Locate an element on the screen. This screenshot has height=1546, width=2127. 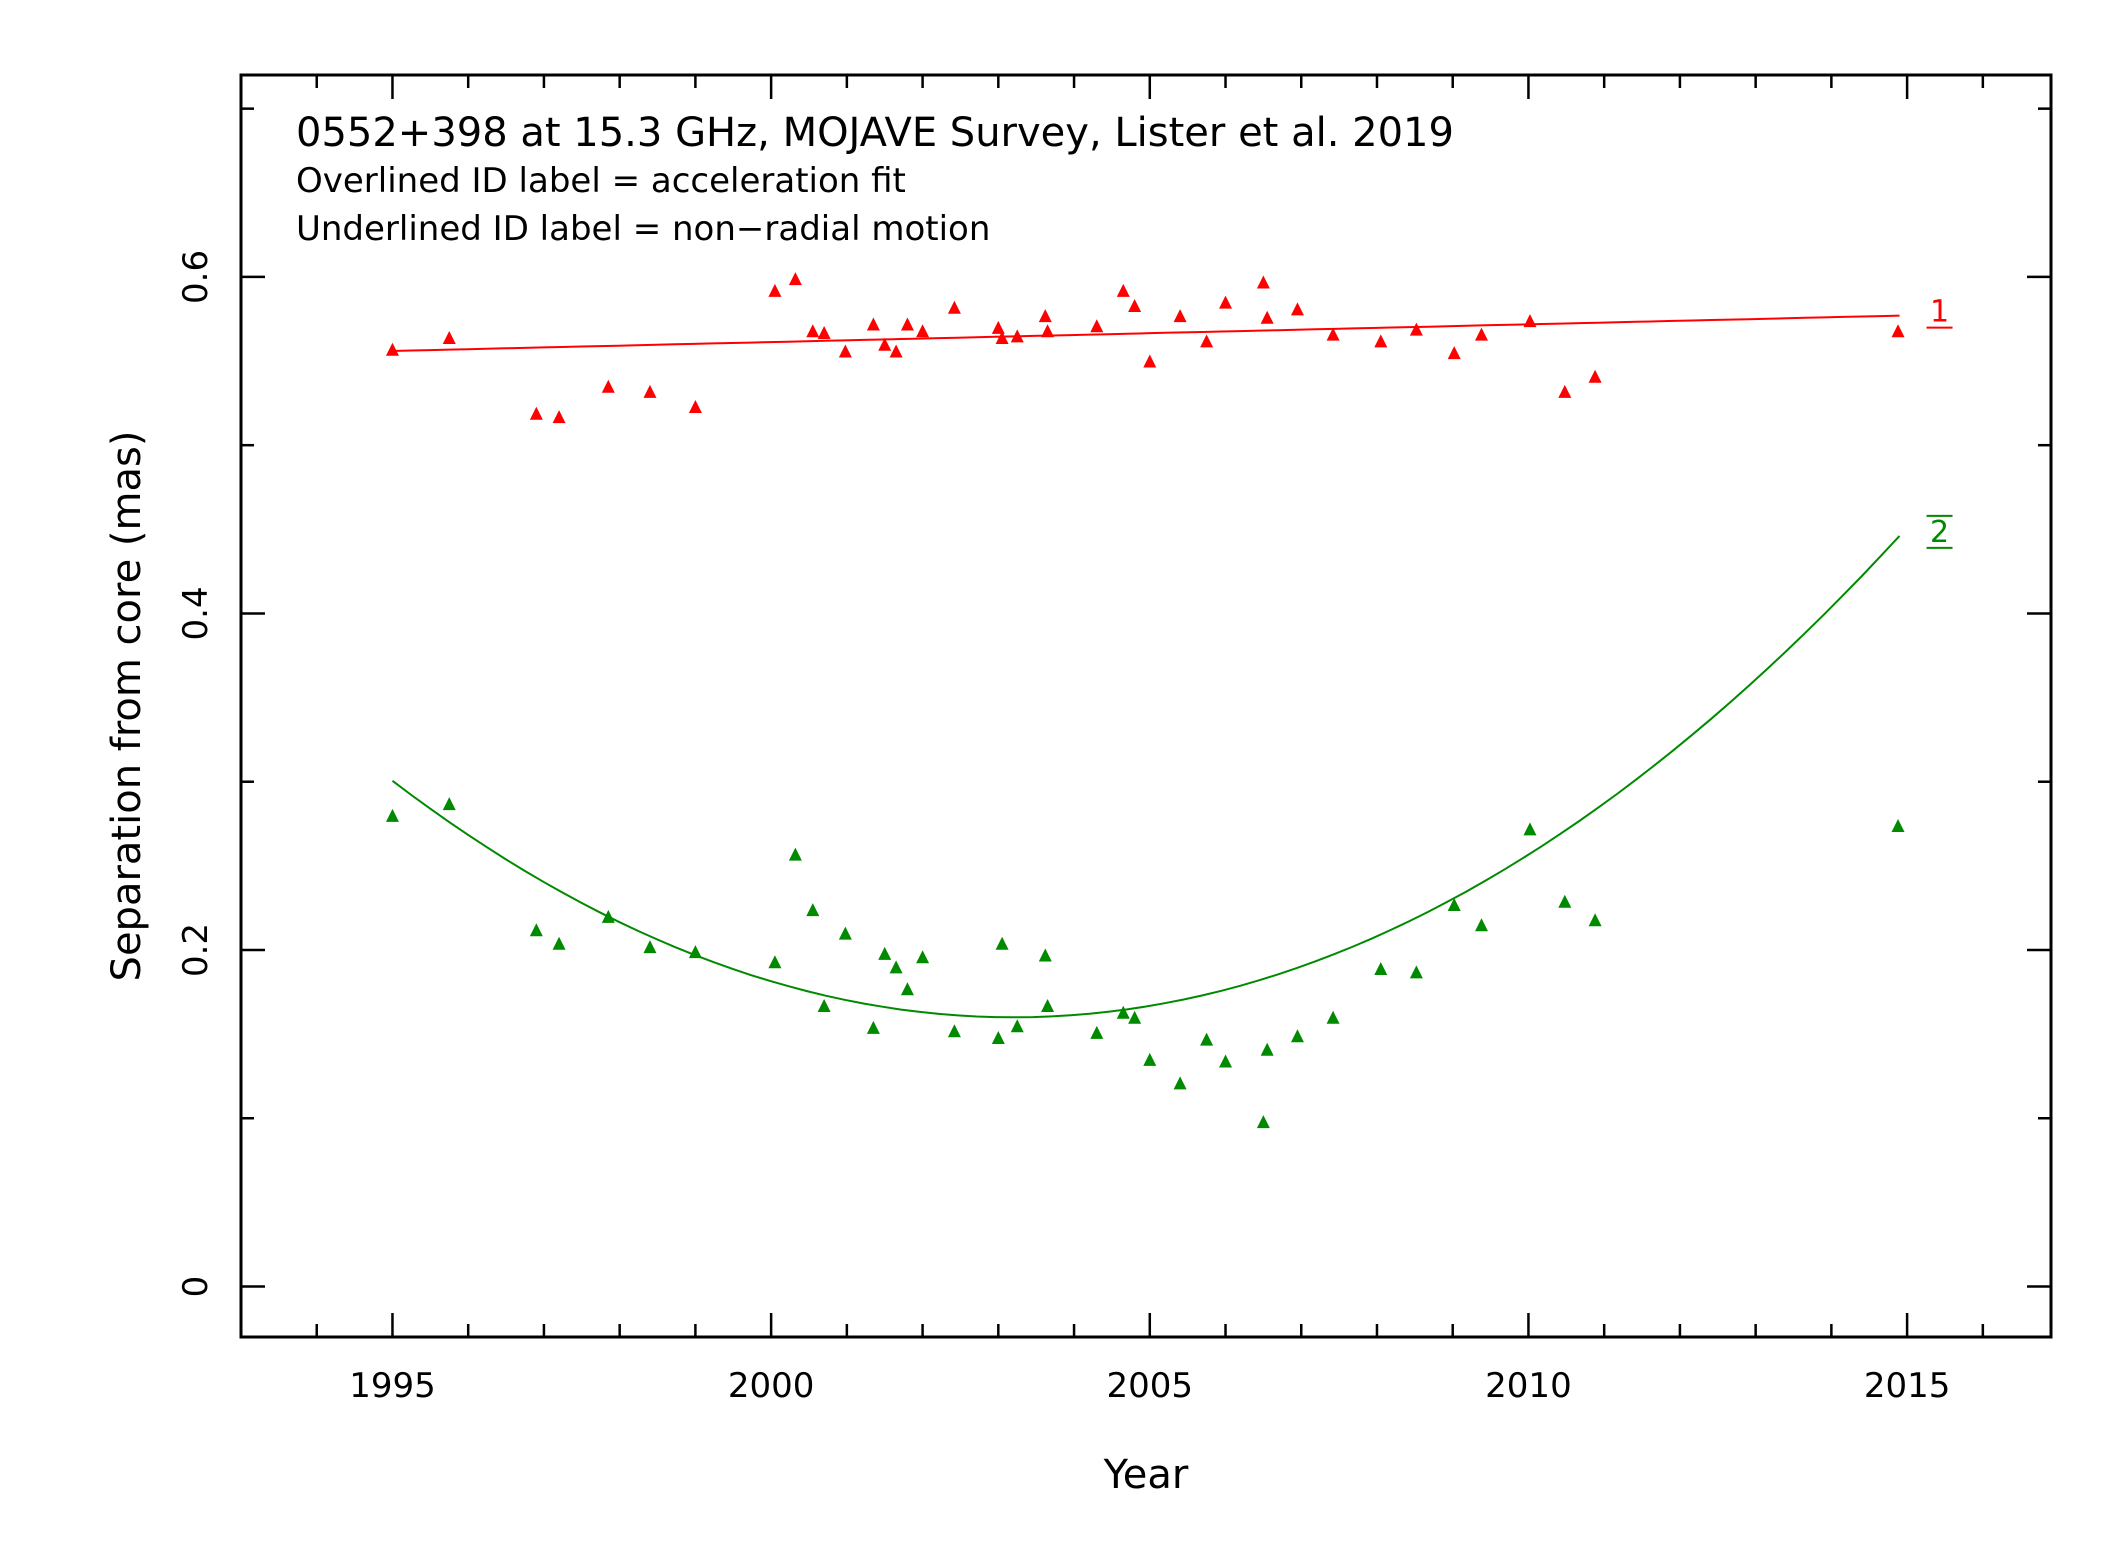
x-tick-label: 2010 is located at coordinates (1528, 1386).